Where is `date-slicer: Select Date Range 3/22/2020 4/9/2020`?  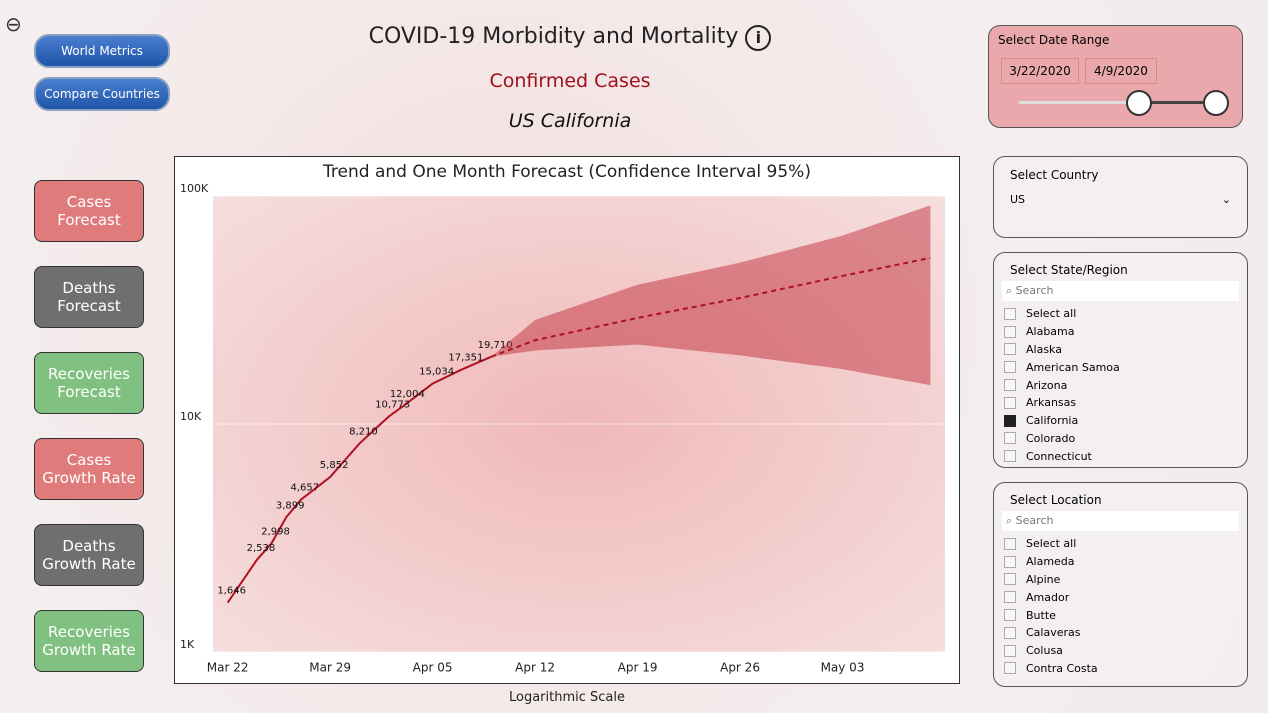 date-slicer: Select Date Range 3/22/2020 4/9/2020 is located at coordinates (1115, 76).